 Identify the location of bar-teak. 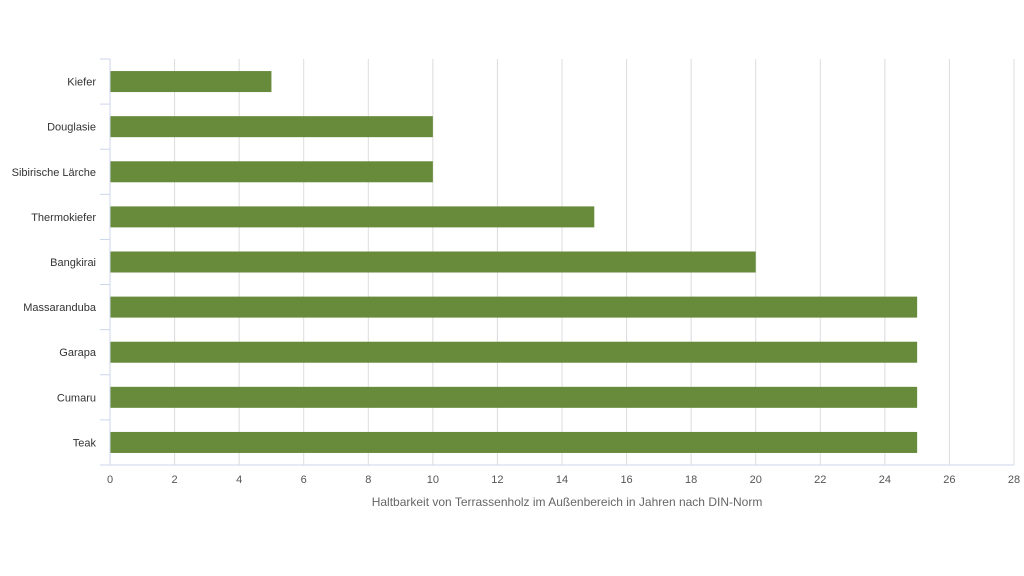
(514, 442).